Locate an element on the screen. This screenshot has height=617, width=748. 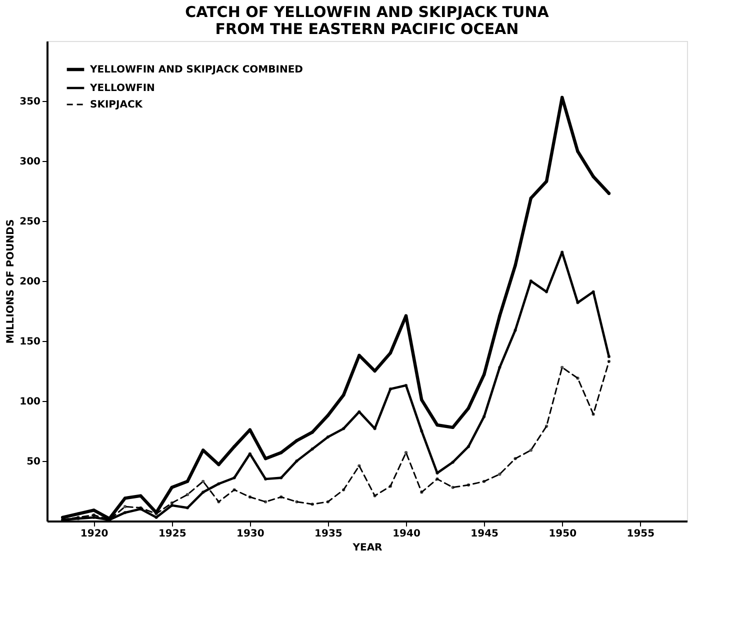
y-tick-label: 150 is located at coordinates (30, 342).